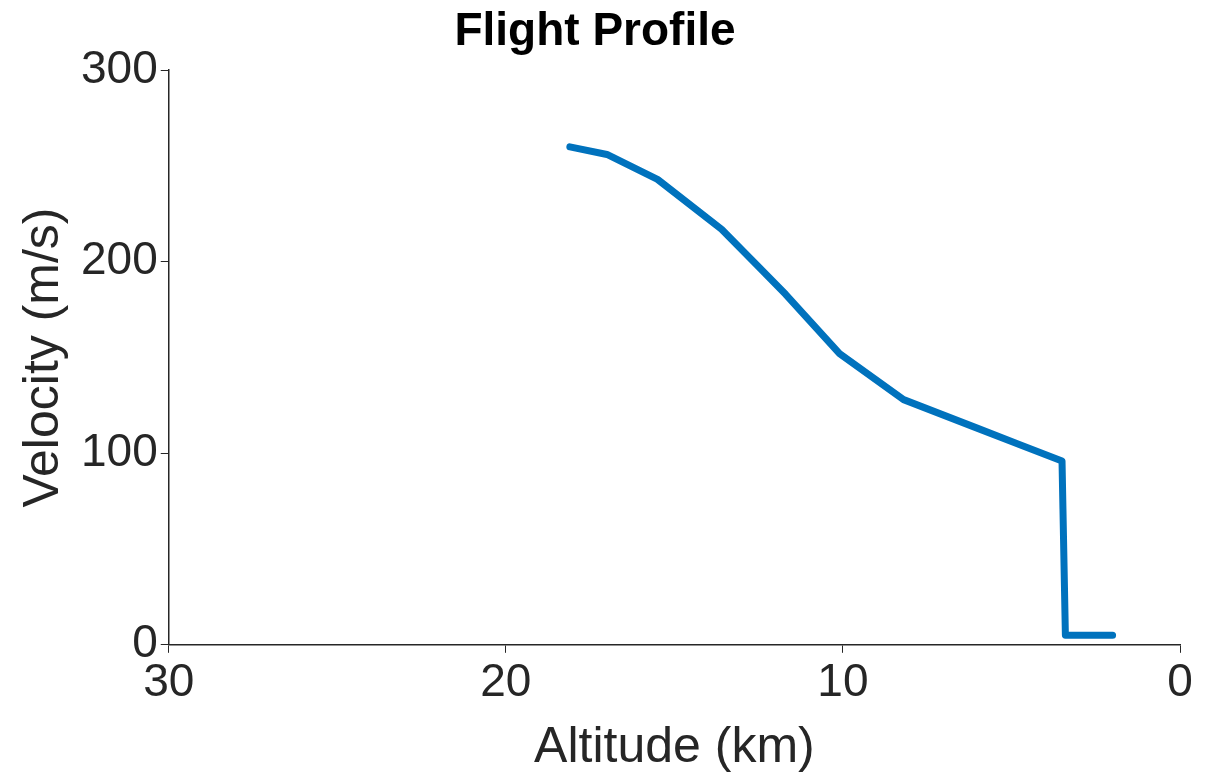 The height and width of the screenshot is (782, 1210). I want to click on y-tick-label: 300, so click(119, 66).